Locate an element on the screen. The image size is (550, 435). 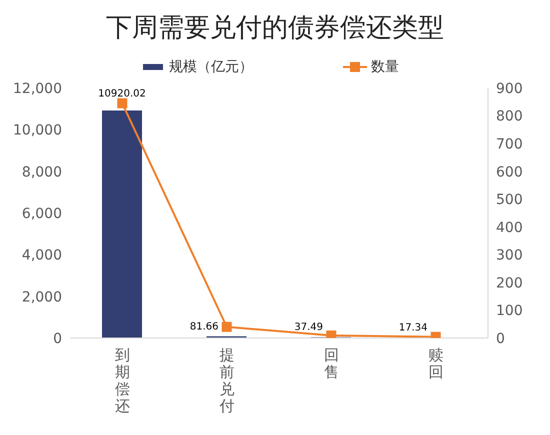
data-label: 37.49 is located at coordinates (308, 328).